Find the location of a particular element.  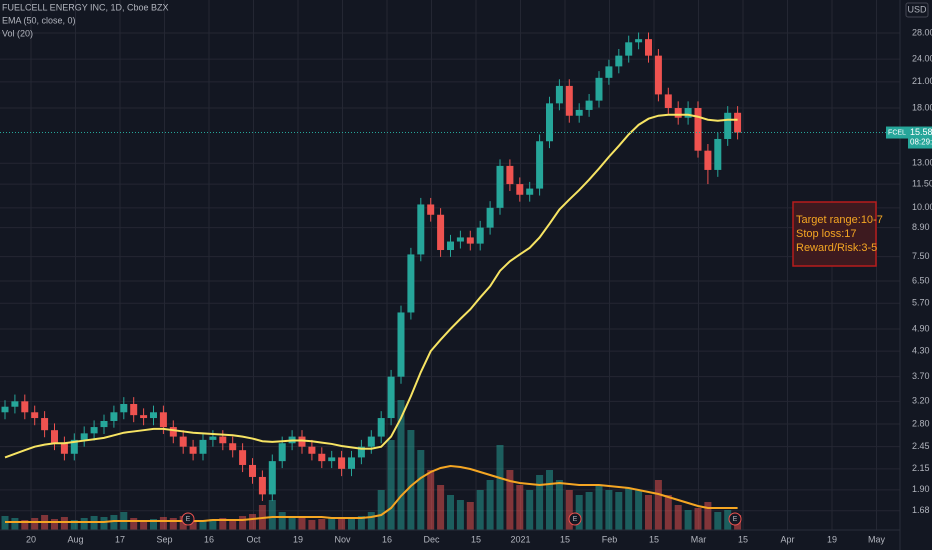

x-tick-label: 2021 is located at coordinates (520, 539).